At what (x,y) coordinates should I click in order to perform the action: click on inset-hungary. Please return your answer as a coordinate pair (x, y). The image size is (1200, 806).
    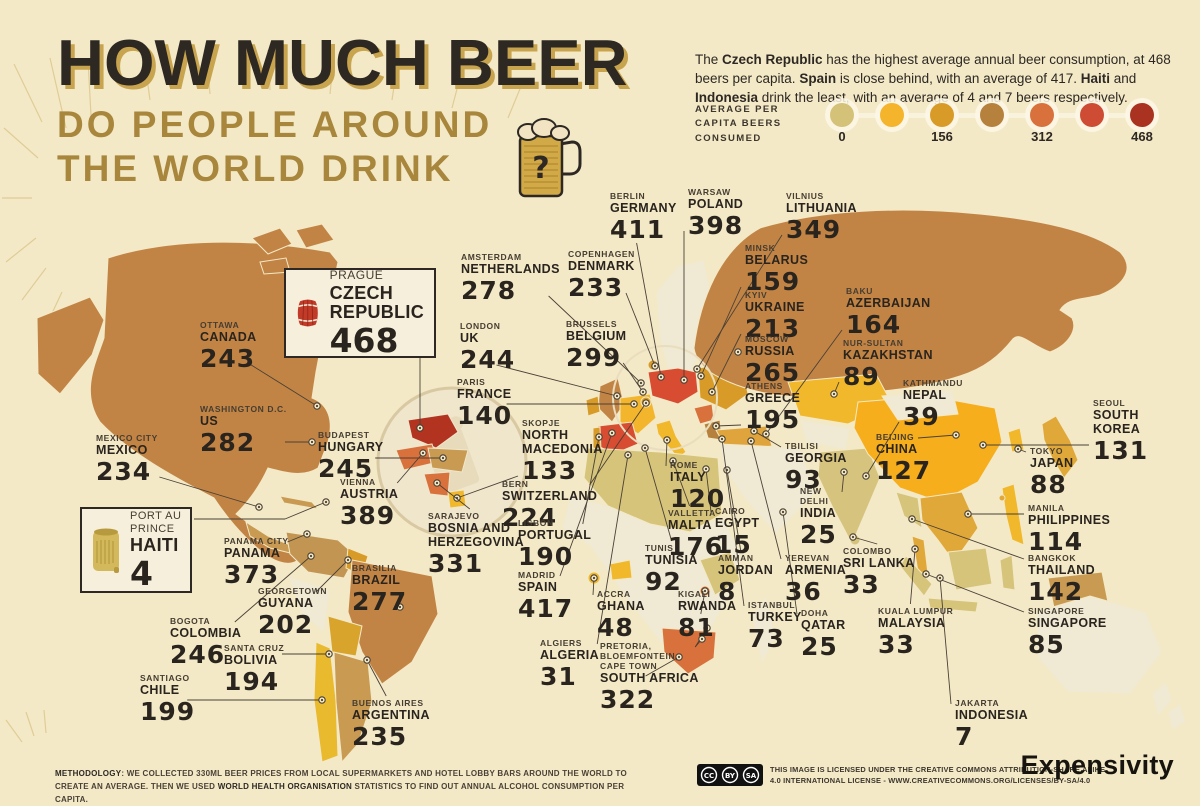
    Looking at the image, I should click on (448, 460).